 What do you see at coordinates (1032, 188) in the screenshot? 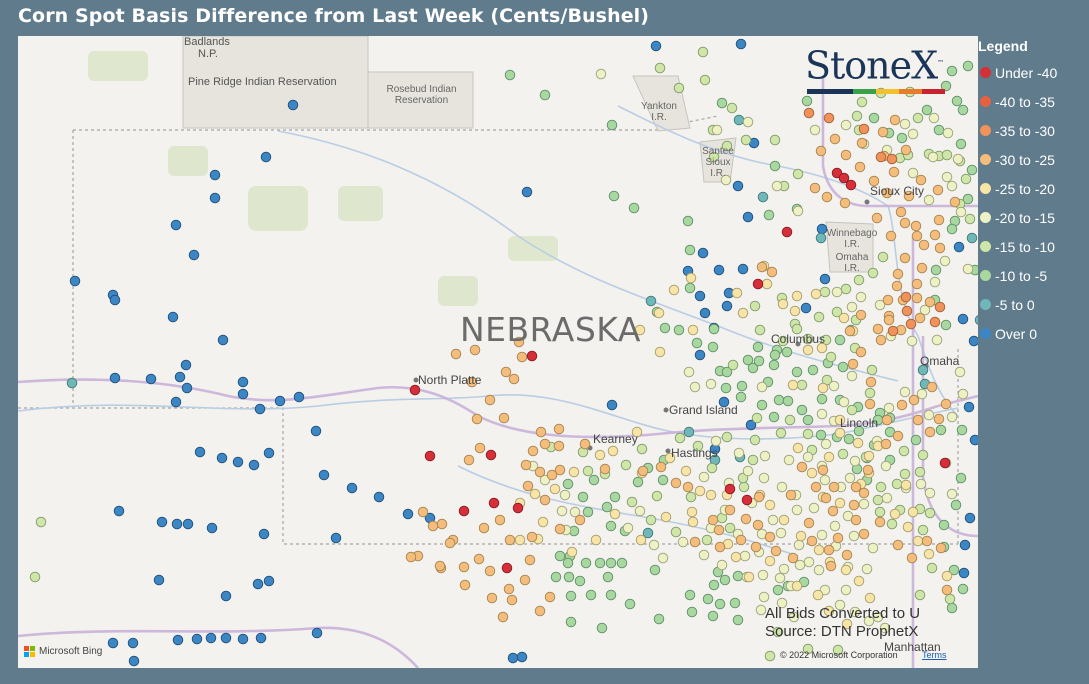
I see `legend-item: -25 to -20` at bounding box center [1032, 188].